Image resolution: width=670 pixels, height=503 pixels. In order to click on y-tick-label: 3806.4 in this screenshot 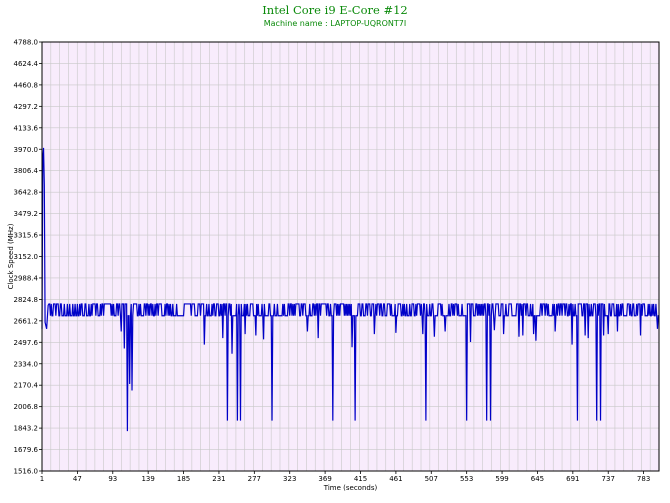, I will do `click(26, 171)`.